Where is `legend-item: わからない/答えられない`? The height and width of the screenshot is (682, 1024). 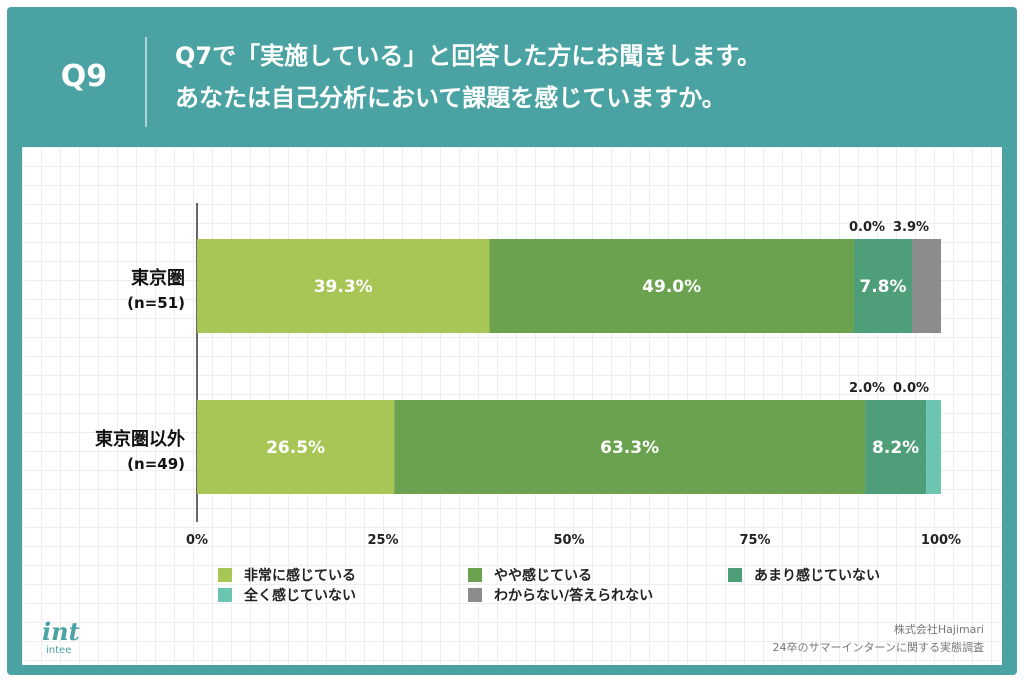 legend-item: わからない/答えられない is located at coordinates (560, 595).